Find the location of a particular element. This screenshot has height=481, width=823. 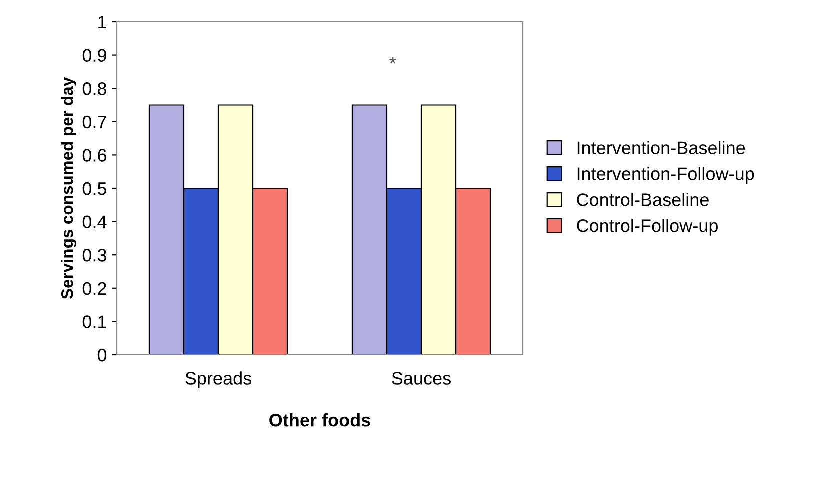

y-tick-label: 0.3 is located at coordinates (94, 255).